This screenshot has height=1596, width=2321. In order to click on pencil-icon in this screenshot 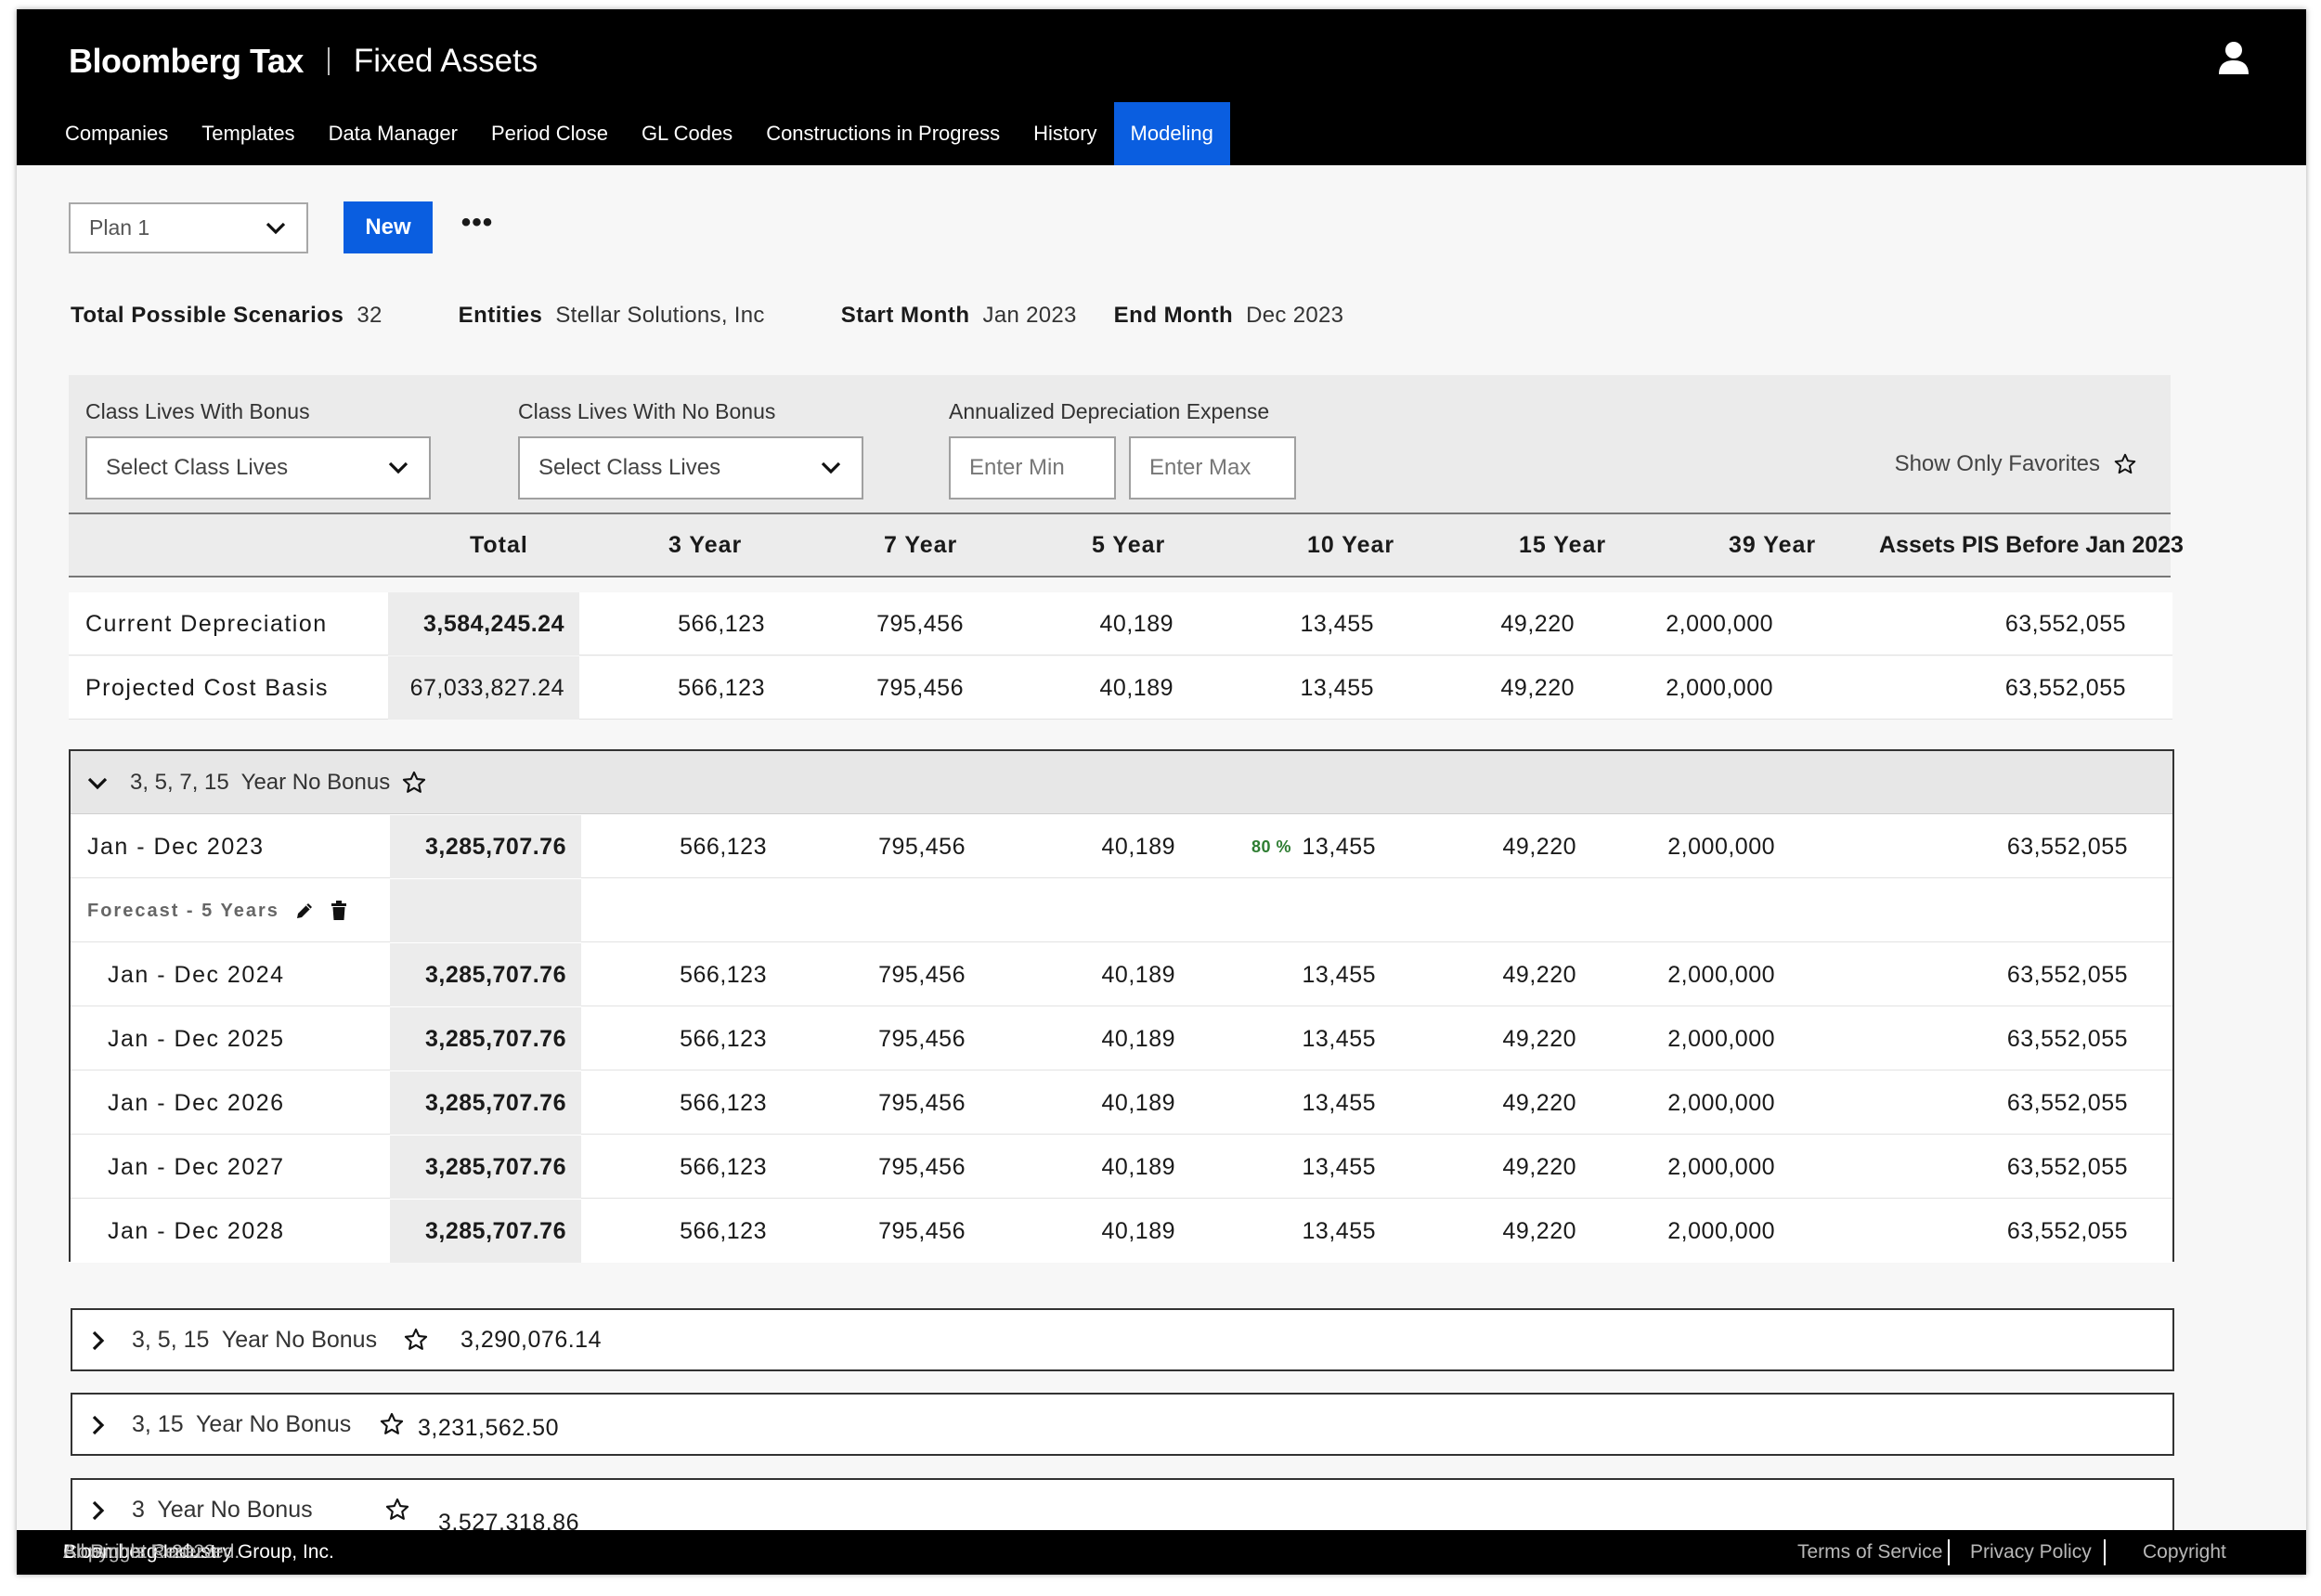, I will do `click(304, 911)`.